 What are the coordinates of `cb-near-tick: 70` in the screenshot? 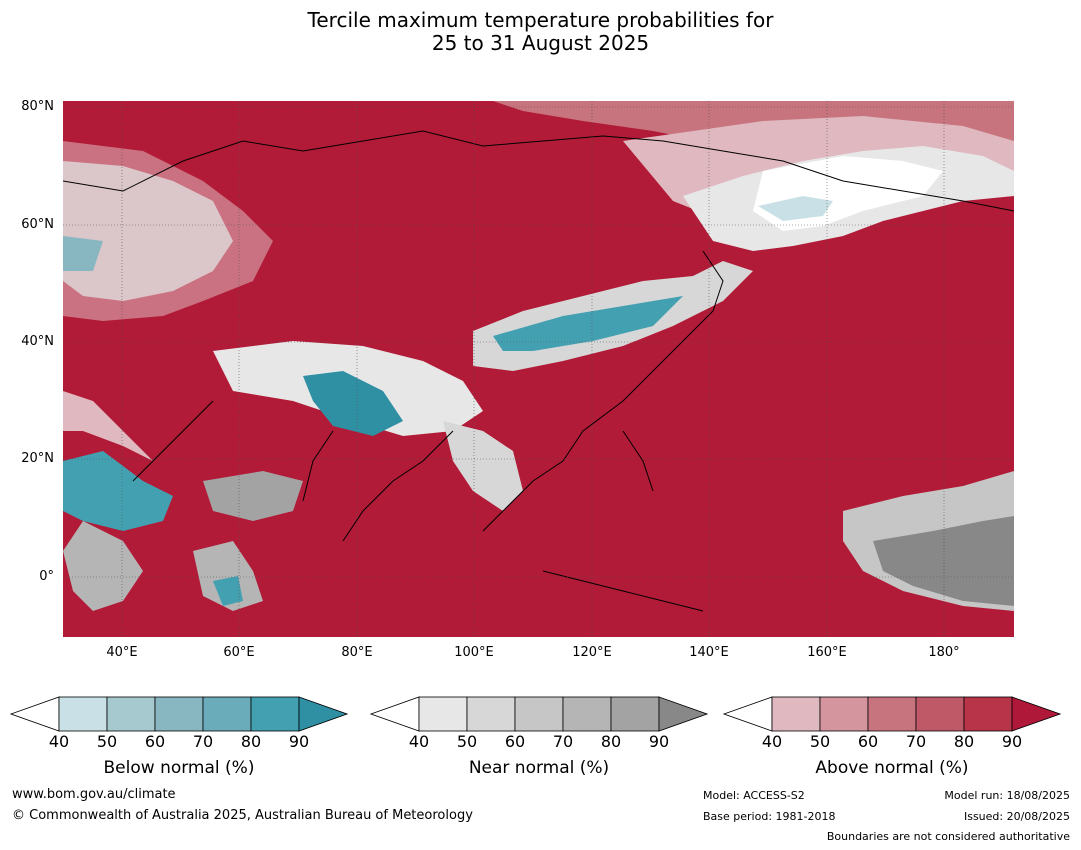 It's located at (563, 741).